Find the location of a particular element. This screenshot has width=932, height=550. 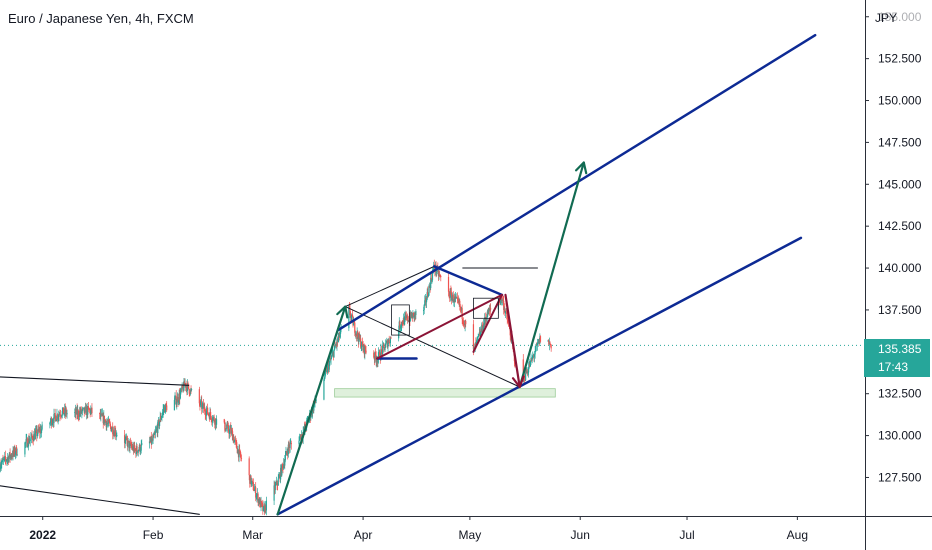

price-axis-unit: JPY is located at coordinates (886, 18).